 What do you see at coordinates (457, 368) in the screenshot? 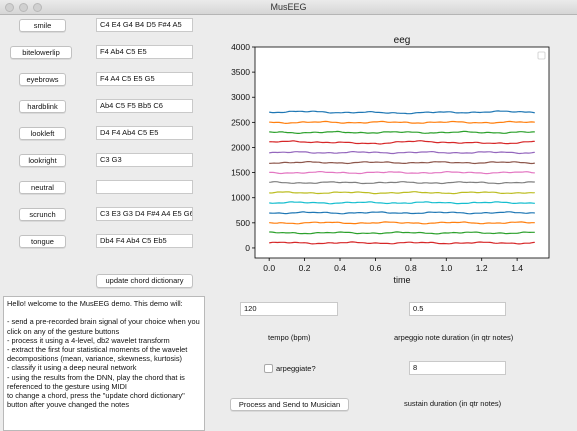
I see `sustain-duration-field: 8` at bounding box center [457, 368].